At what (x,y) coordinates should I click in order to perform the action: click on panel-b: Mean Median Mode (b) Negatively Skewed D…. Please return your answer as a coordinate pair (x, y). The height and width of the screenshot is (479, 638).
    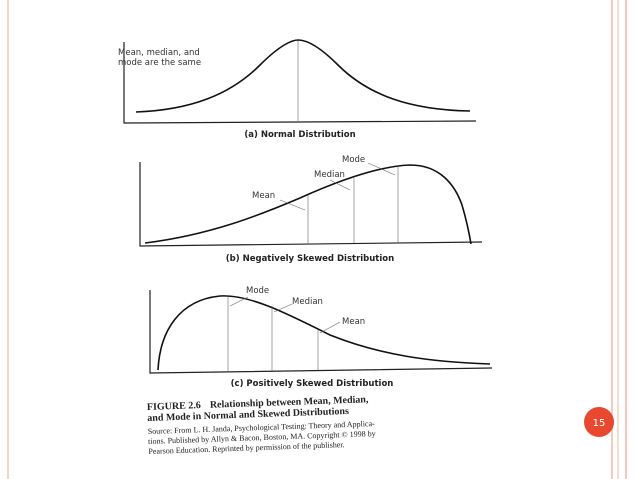
    Looking at the image, I should click on (311, 209).